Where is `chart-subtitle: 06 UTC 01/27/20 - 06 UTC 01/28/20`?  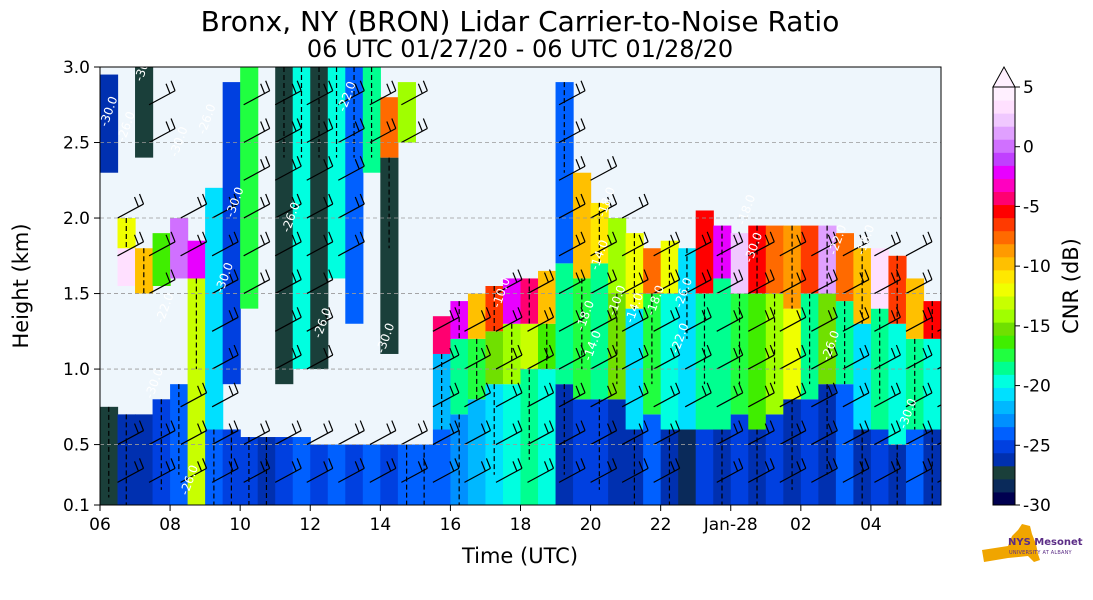 chart-subtitle: 06 UTC 01/27/20 - 06 UTC 01/28/20 is located at coordinates (520, 49).